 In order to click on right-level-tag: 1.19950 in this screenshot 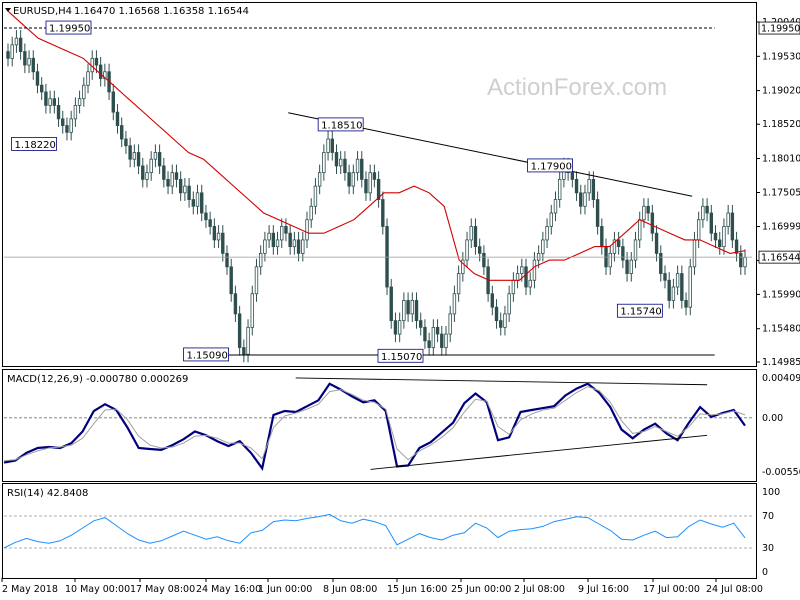, I will do `click(779, 28)`.